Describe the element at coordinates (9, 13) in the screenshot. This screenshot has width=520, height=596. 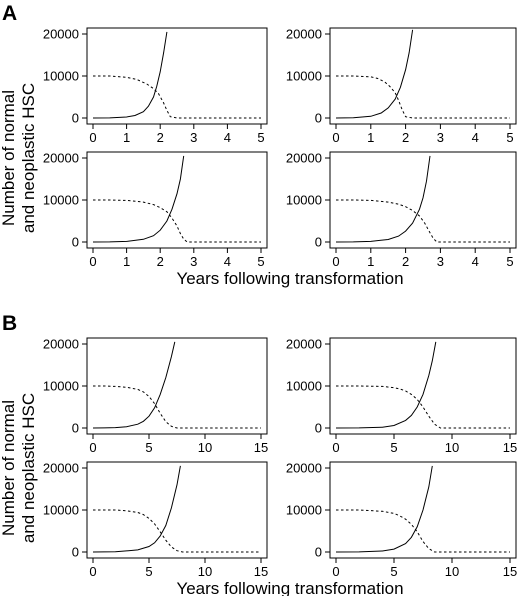
I see `panel-letter-a: A` at that location.